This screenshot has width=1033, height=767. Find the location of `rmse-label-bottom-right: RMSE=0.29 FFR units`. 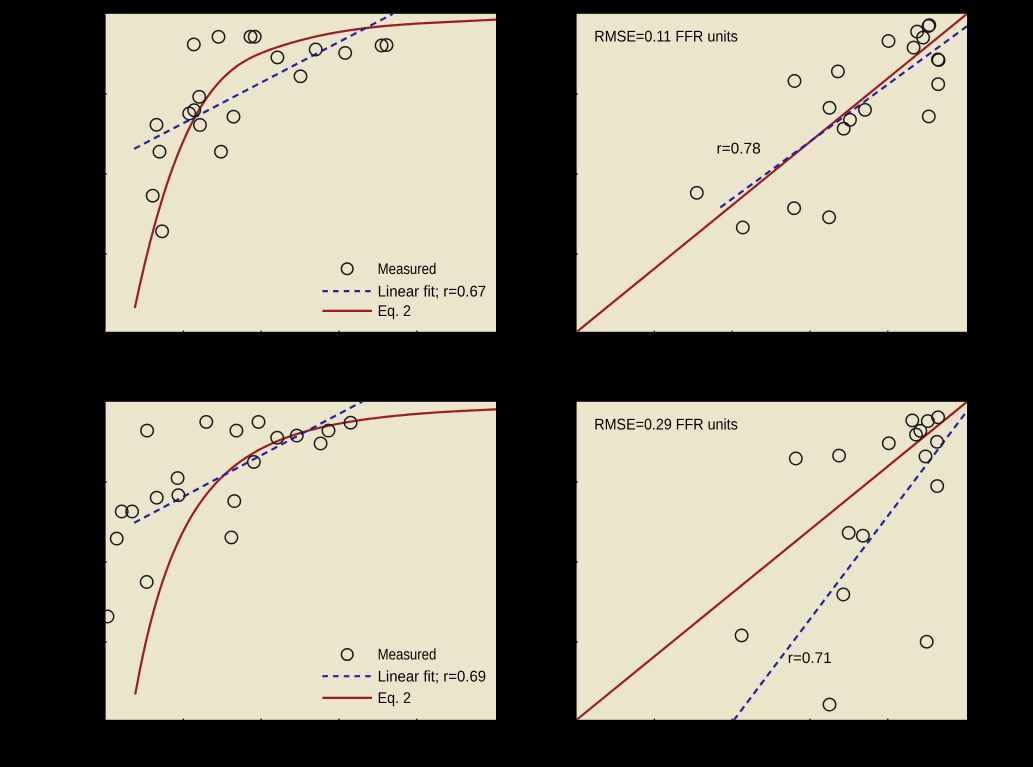

rmse-label-bottom-right: RMSE=0.29 FFR units is located at coordinates (666, 425).